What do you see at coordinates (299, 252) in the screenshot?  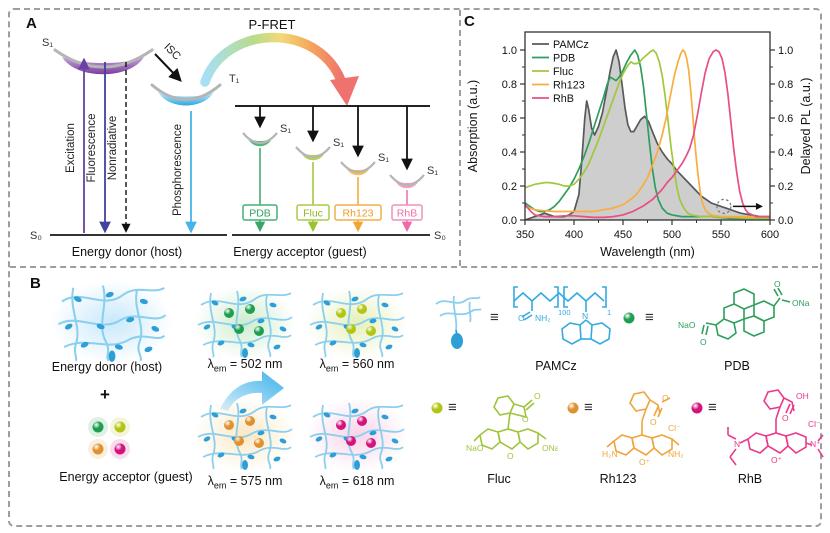 I see `acceptor-caption: Energy acceptor (guest)` at bounding box center [299, 252].